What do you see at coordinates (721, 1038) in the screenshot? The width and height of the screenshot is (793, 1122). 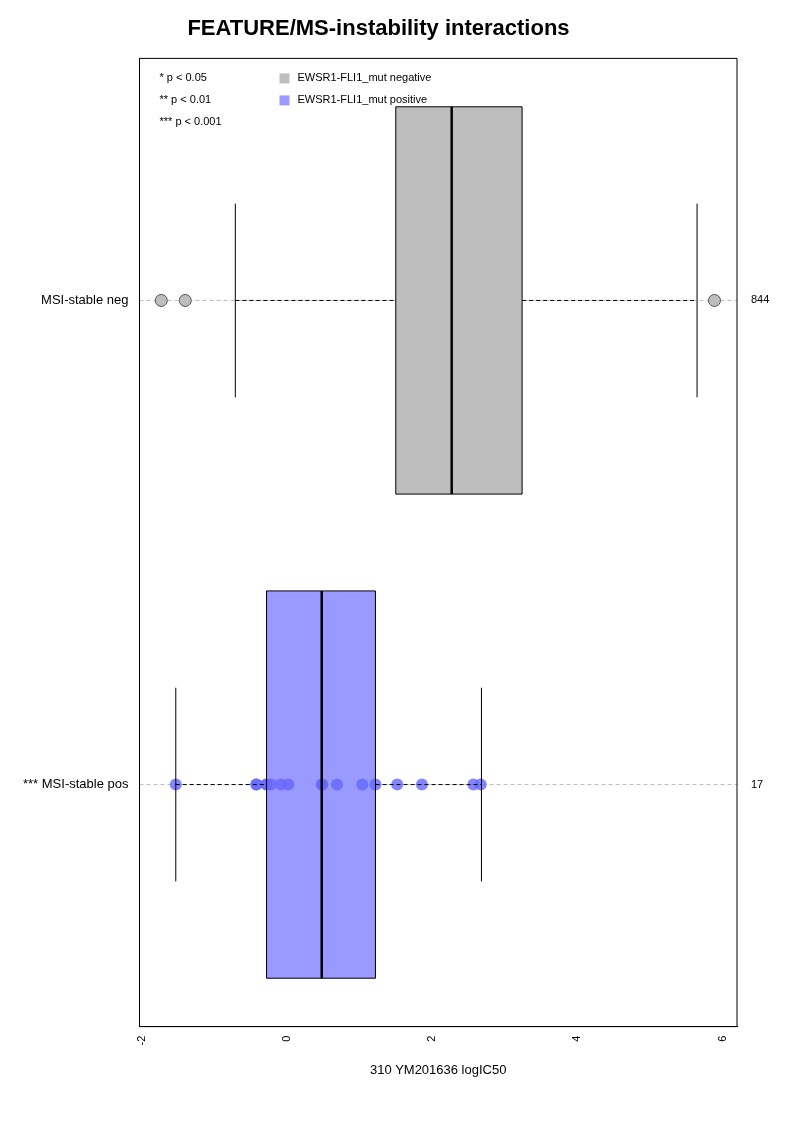 I see `x-tick-label: 6` at bounding box center [721, 1038].